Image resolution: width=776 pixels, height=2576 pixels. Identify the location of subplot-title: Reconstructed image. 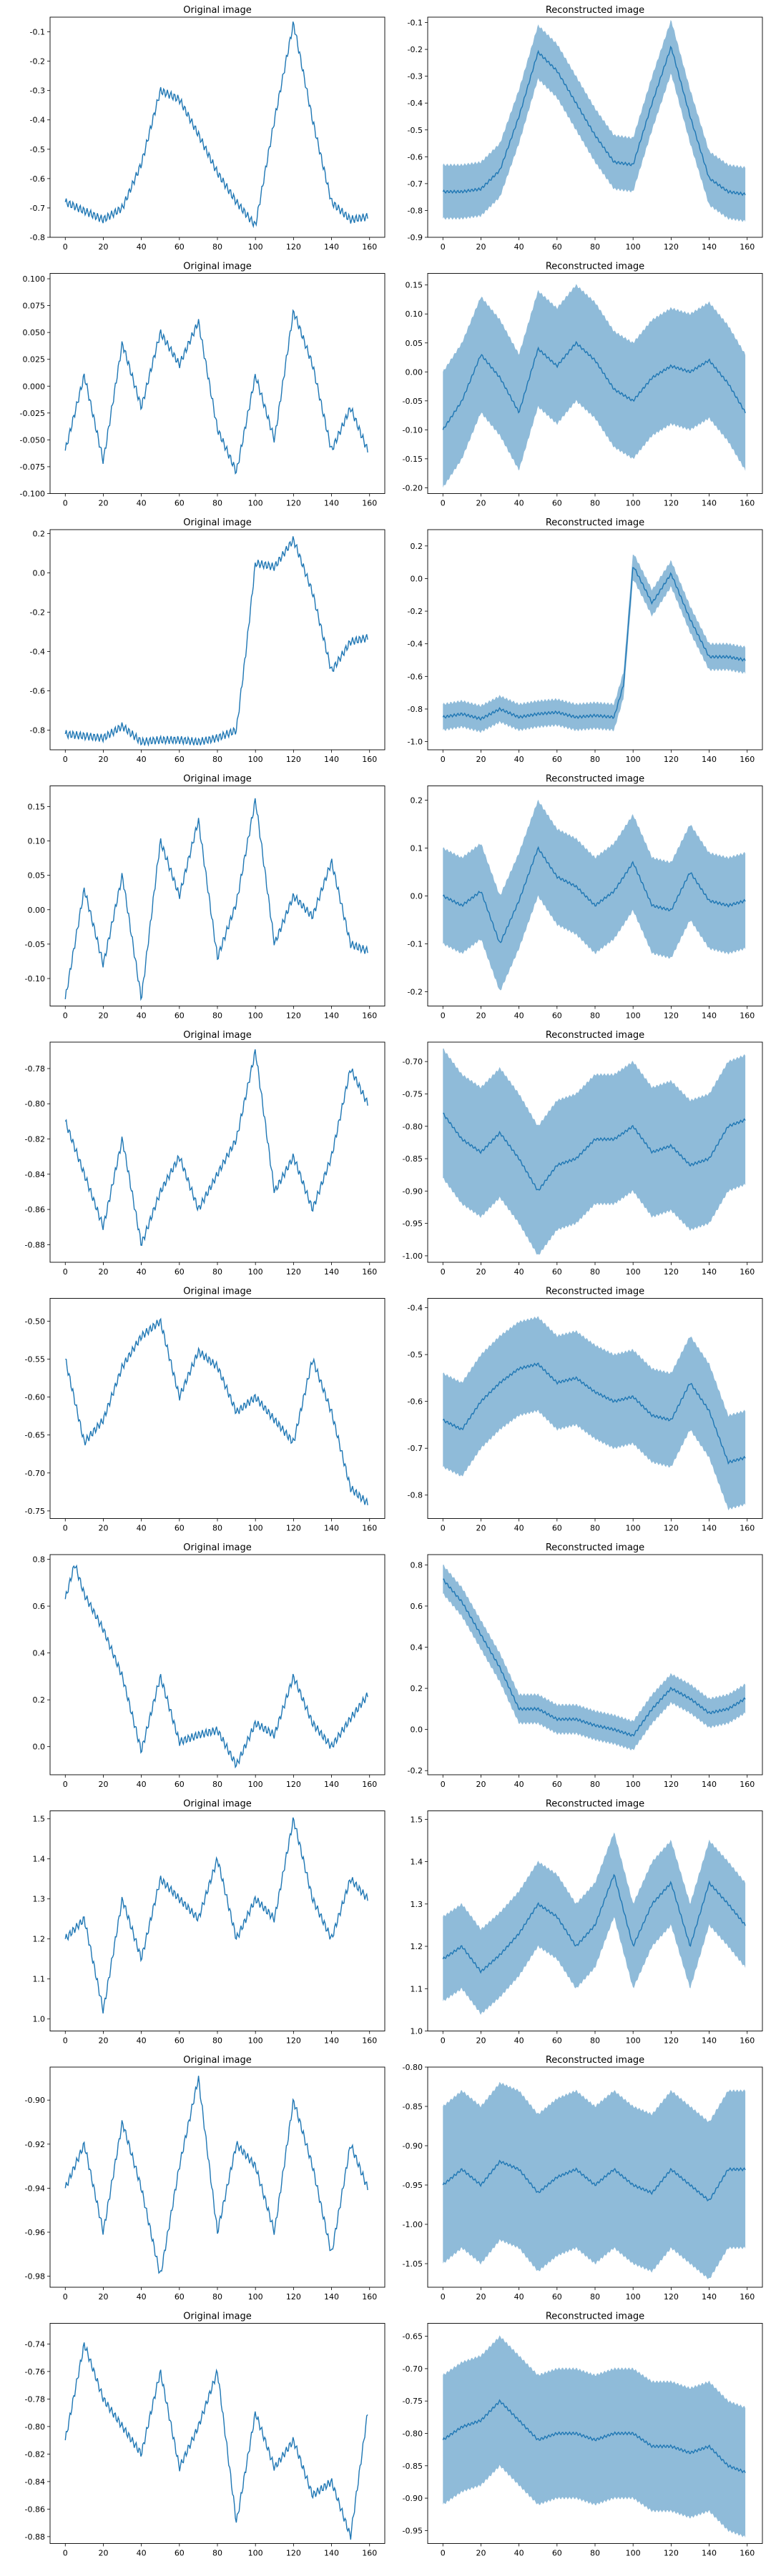
(595, 267).